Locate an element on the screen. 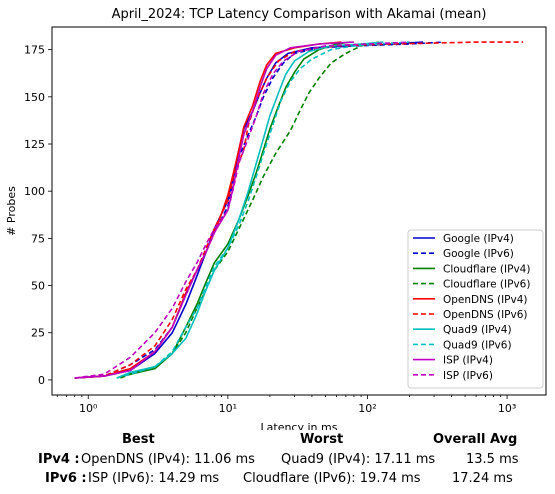 The height and width of the screenshot is (494, 555). summary-header-avg: Overall Avg is located at coordinates (475, 439).